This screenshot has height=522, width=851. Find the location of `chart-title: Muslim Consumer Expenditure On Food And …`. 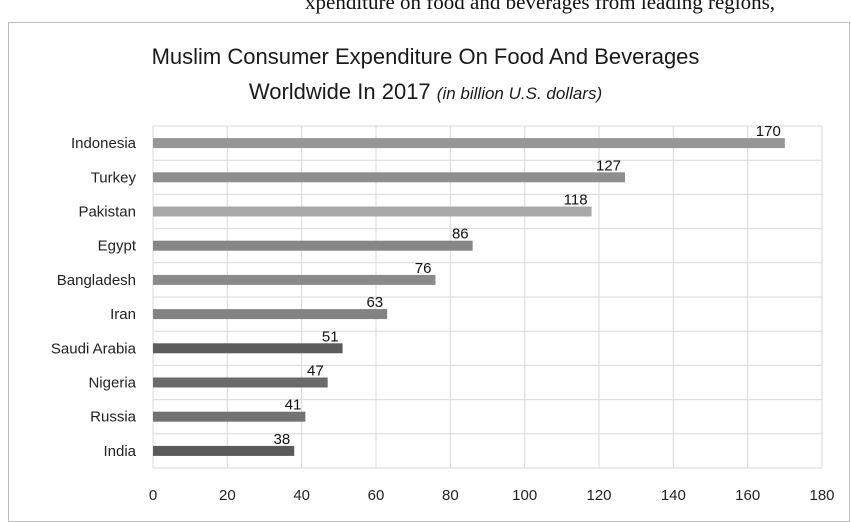

chart-title: Muslim Consumer Expenditure On Food And … is located at coordinates (425, 57).